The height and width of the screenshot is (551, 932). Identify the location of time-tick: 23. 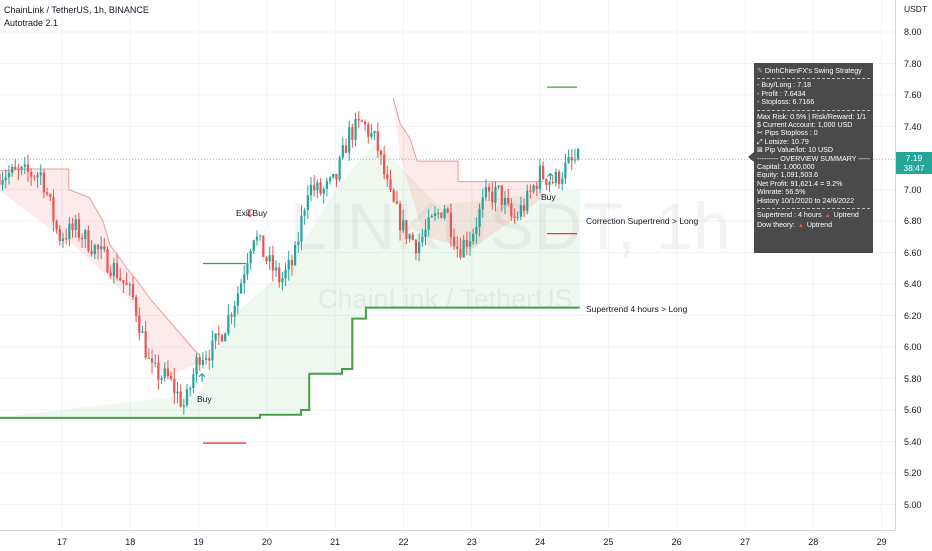
(471, 542).